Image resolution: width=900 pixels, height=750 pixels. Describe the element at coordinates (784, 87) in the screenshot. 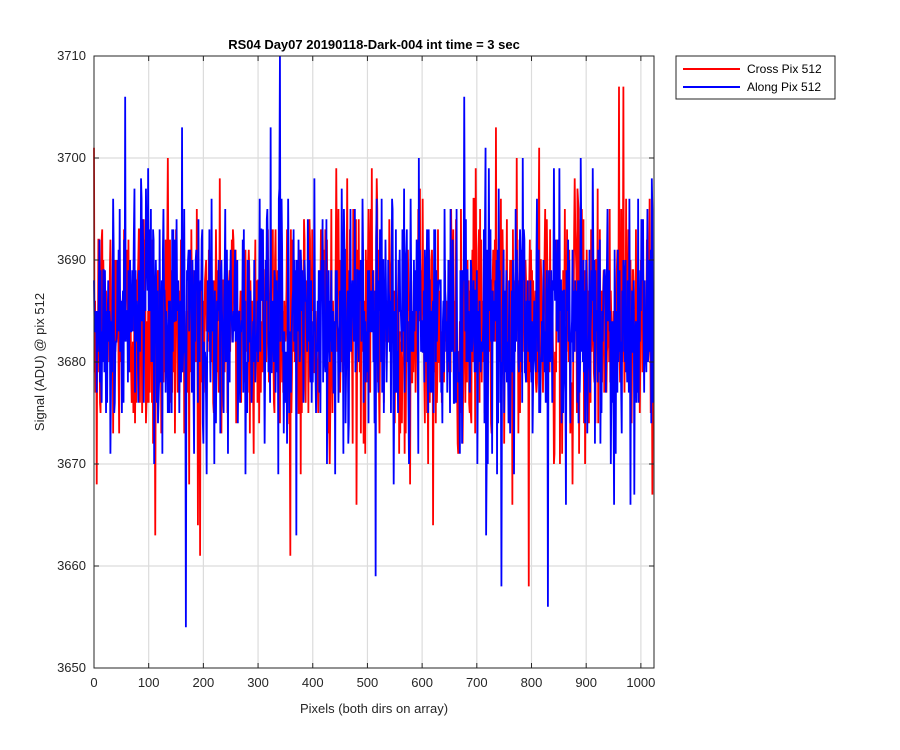

I see `legend-label-along: Along Pix 512` at that location.